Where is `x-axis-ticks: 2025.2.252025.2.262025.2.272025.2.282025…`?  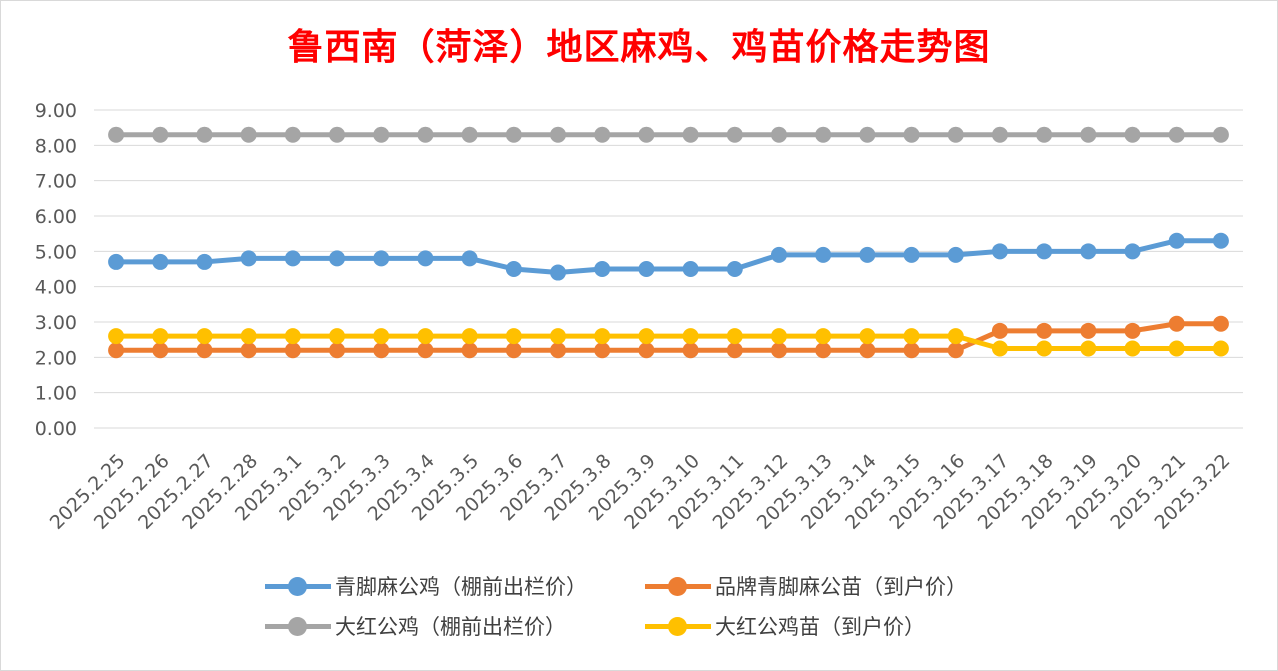 x-axis-ticks: 2025.2.252025.2.262025.2.272025.2.282025… is located at coordinates (640, 492).